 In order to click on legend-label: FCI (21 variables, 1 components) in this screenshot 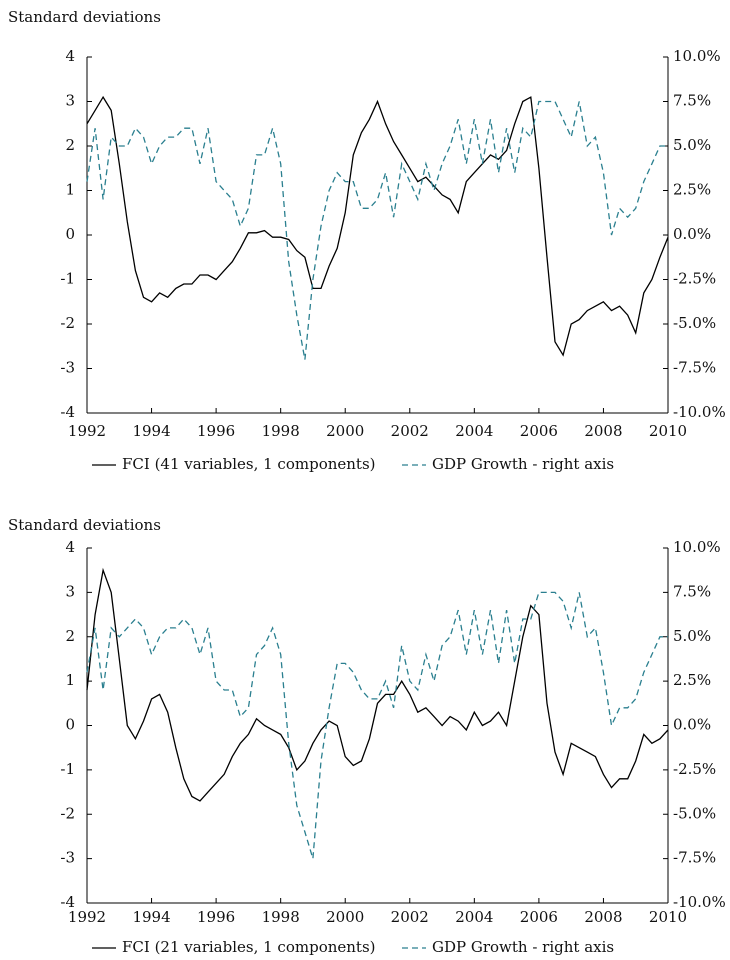, I will do `click(249, 947)`.